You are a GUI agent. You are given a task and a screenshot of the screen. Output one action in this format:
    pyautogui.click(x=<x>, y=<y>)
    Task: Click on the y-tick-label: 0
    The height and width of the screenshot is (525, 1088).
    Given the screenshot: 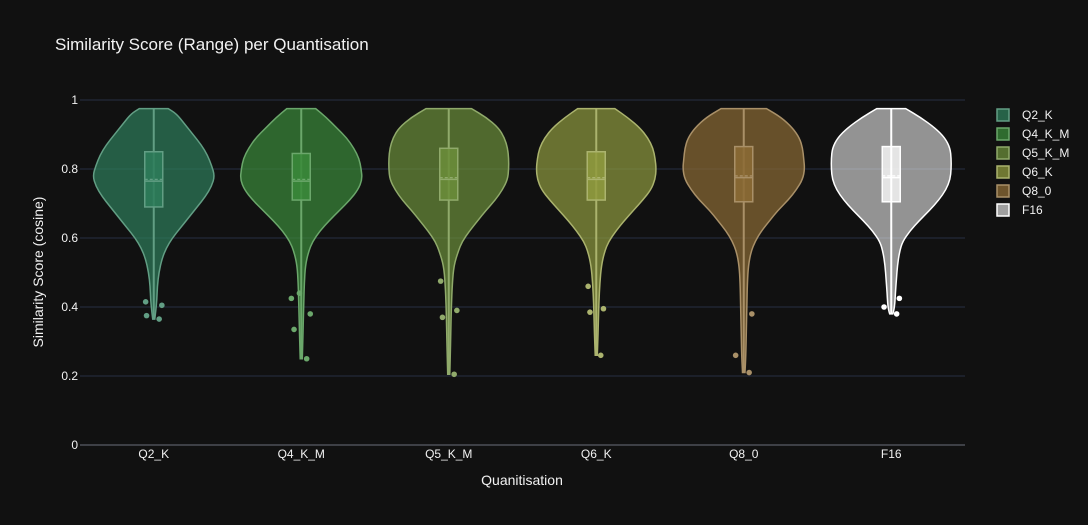 What is the action you would take?
    pyautogui.click(x=74, y=445)
    